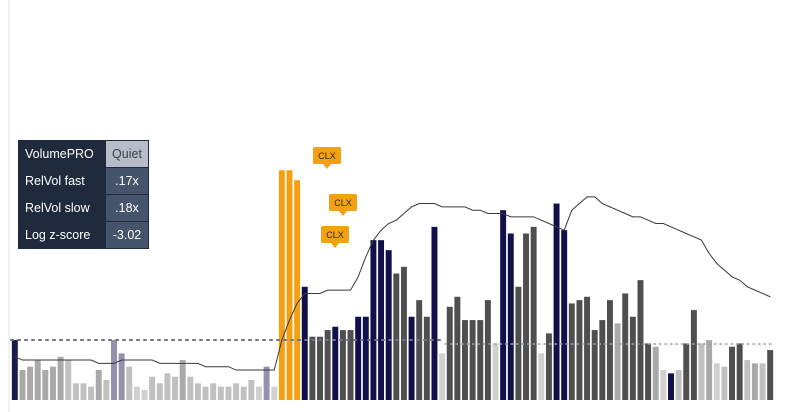 This screenshot has height=412, width=790. I want to click on clx-marker: CLX, so click(327, 158).